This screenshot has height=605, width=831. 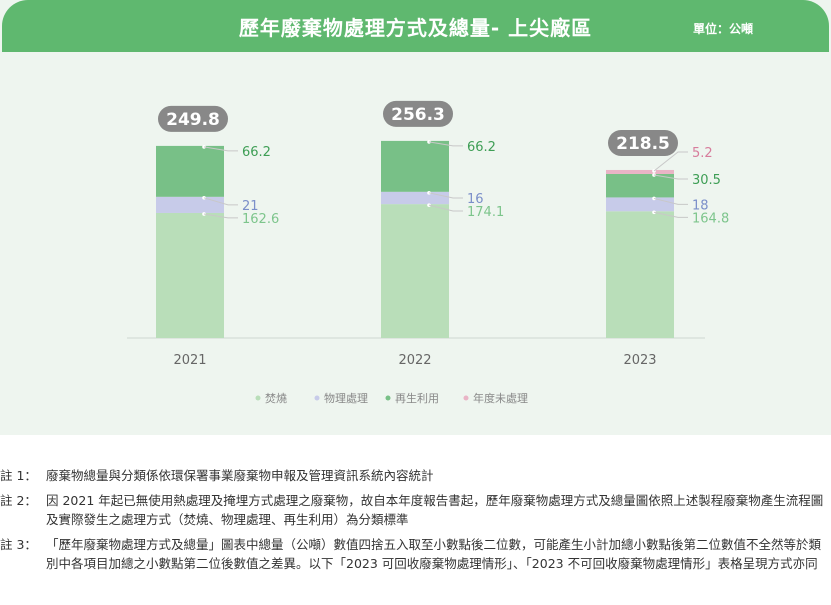 I want to click on note-1: 註 1： 廢棄物總量與分類係依環保署事業廢棄物申報及管理資訊系統內容統計, so click(x=415, y=475).